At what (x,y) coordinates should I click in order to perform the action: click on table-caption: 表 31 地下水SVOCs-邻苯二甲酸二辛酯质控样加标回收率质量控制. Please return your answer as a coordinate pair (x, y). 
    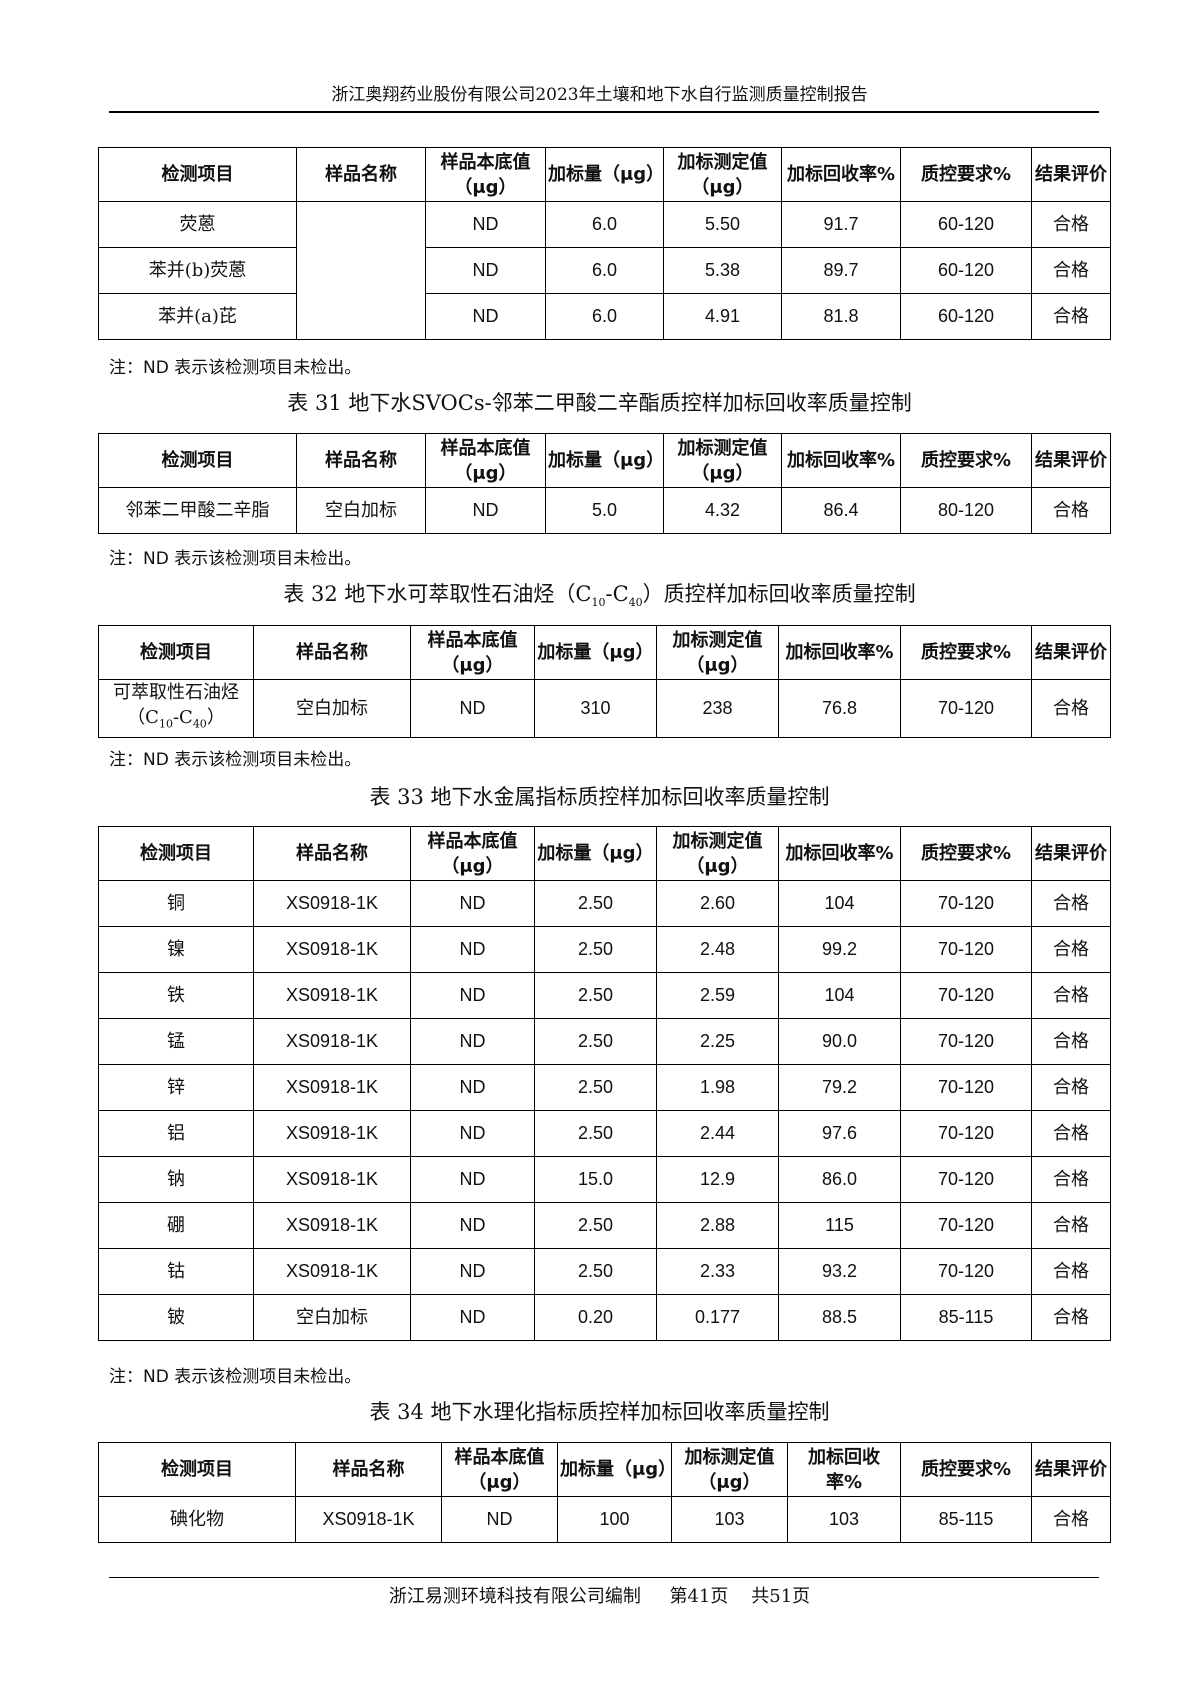
    Looking at the image, I should click on (599, 403).